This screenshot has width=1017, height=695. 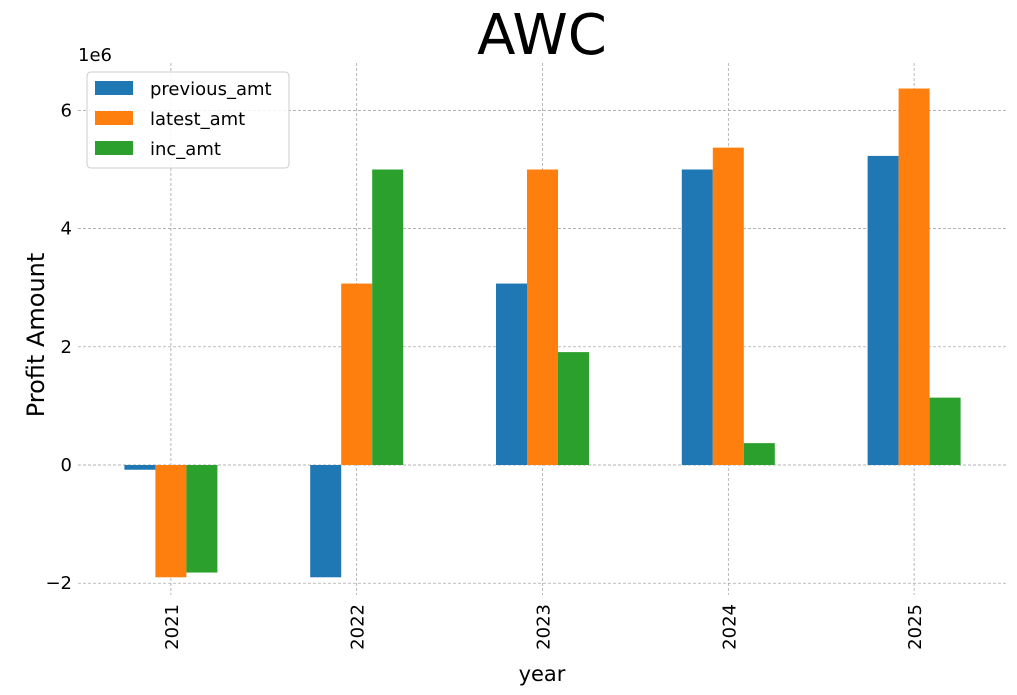 What do you see at coordinates (202, 519) in the screenshot?
I see `bar-inc_amt-2021` at bounding box center [202, 519].